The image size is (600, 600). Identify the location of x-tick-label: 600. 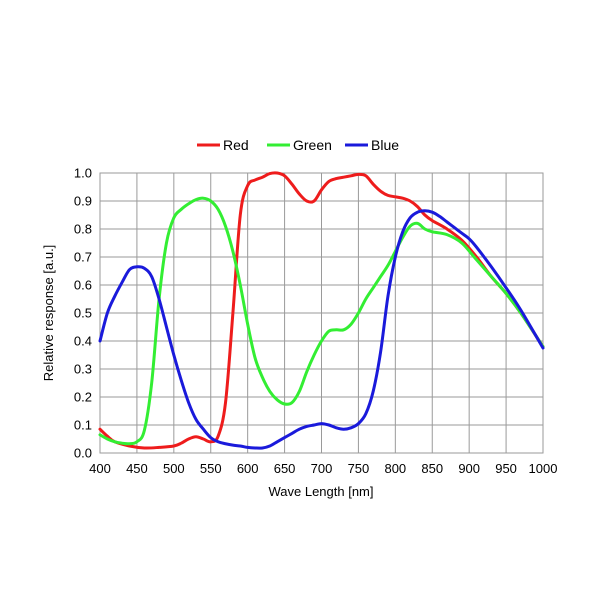
(248, 468).